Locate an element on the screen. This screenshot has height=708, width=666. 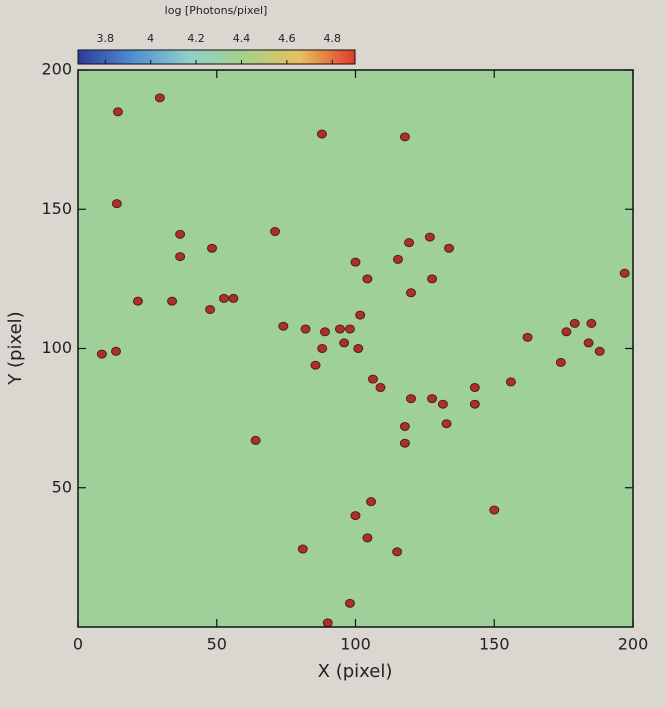
colorbar-tick-label: 4.8 is located at coordinates (333, 38).